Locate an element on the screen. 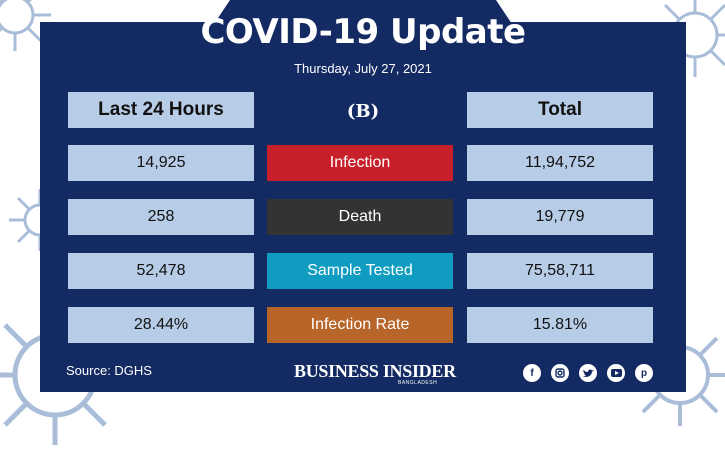 The image size is (725, 450). virus-icon is located at coordinates (25, 25).